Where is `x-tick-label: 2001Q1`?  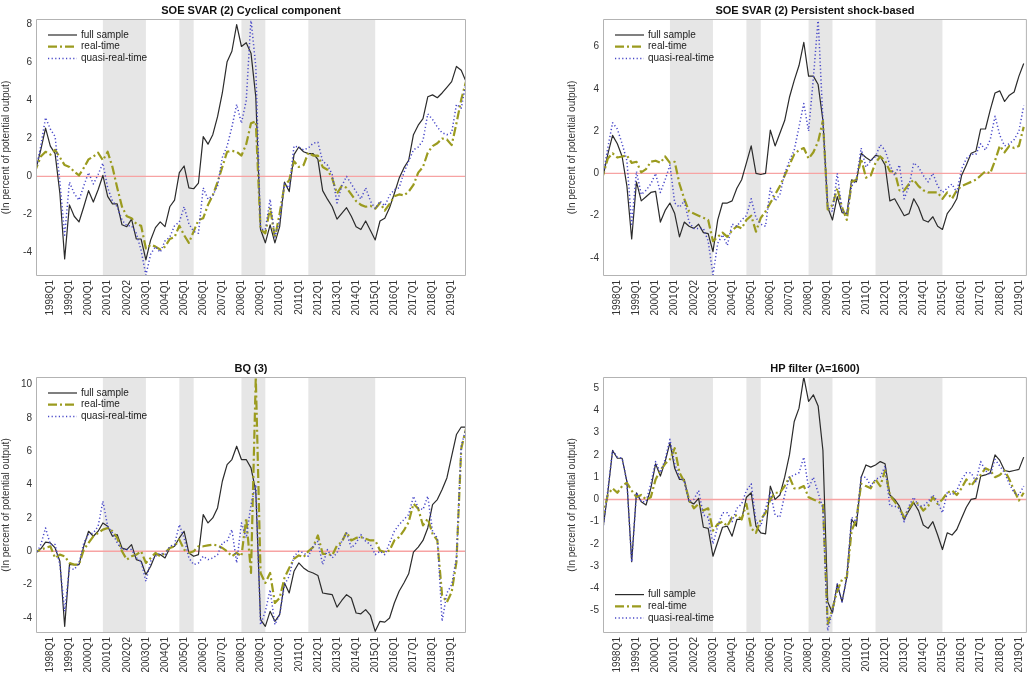 x-tick-label: 2001Q1 is located at coordinates (674, 654).